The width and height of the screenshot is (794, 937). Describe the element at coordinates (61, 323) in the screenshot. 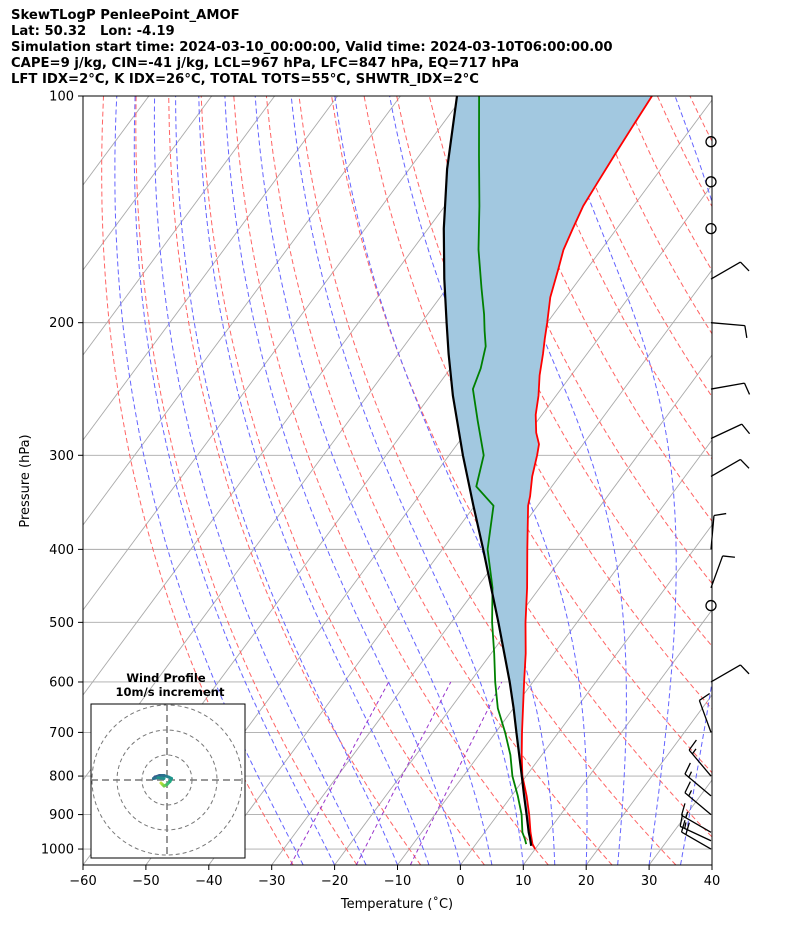

I see `y-tick-label: 200` at that location.